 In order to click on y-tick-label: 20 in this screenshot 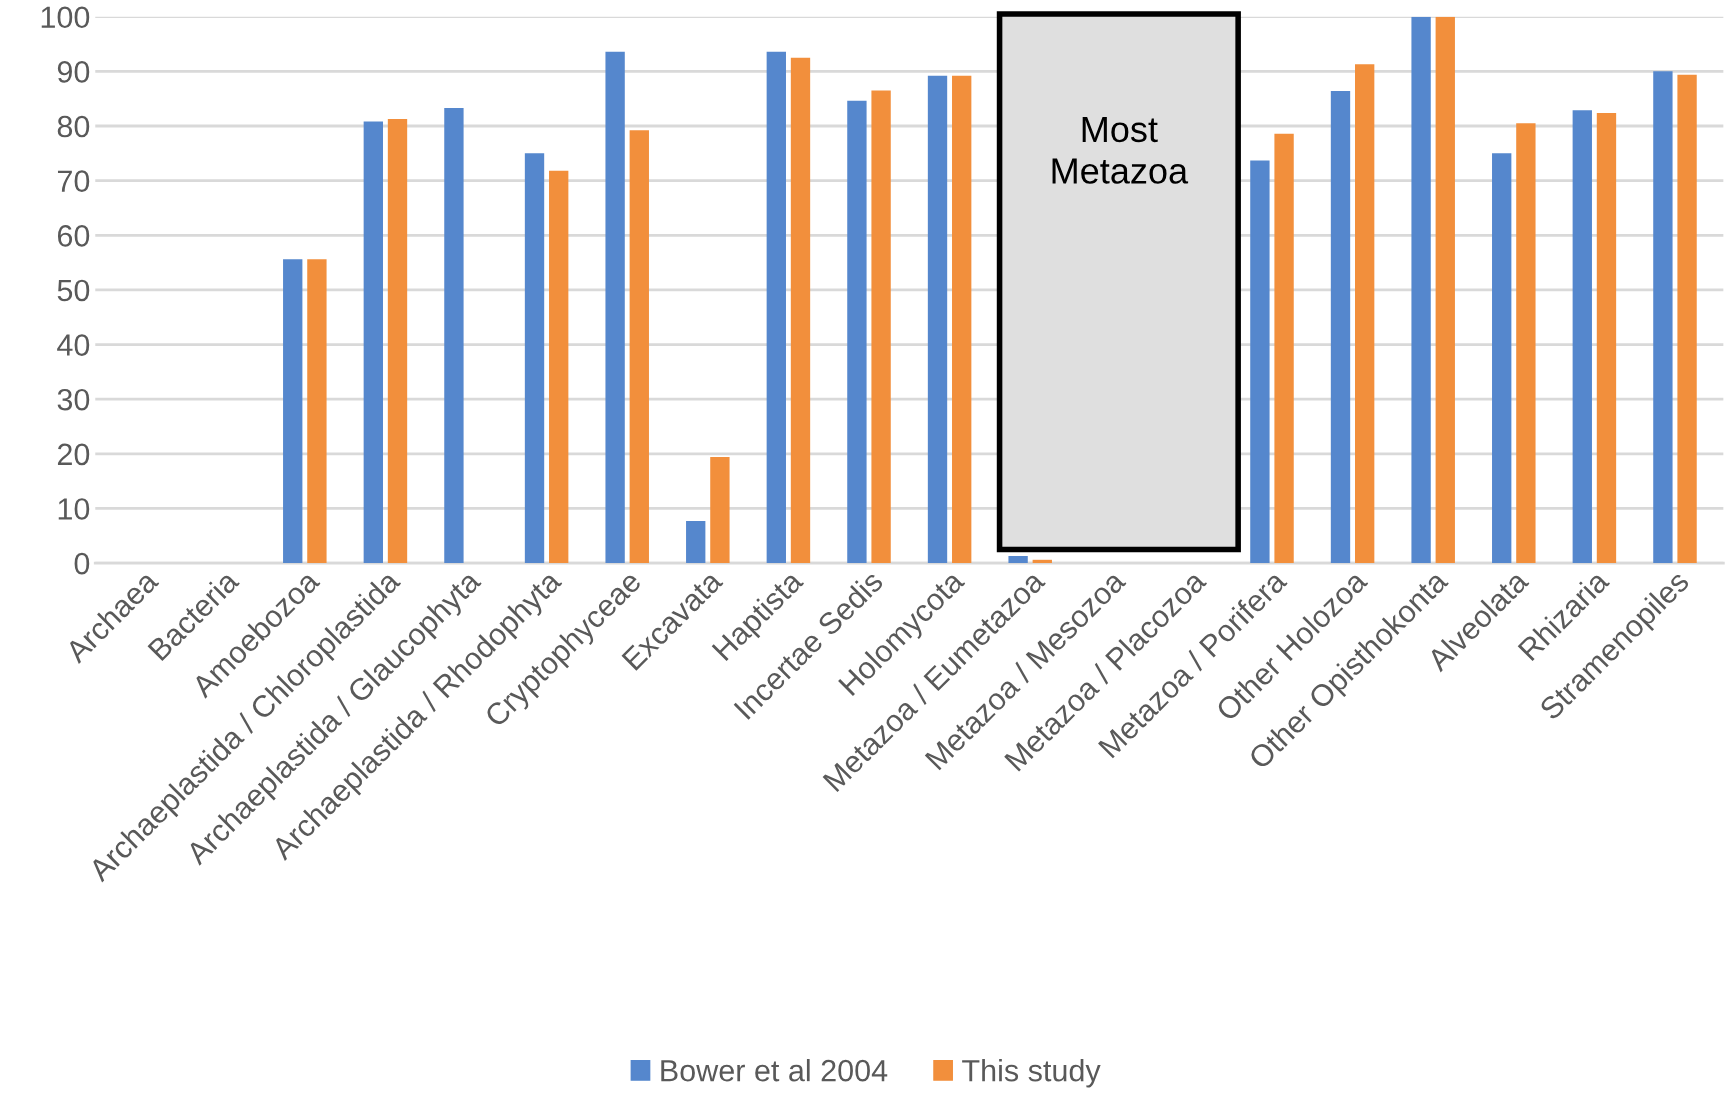, I will do `click(73, 454)`.